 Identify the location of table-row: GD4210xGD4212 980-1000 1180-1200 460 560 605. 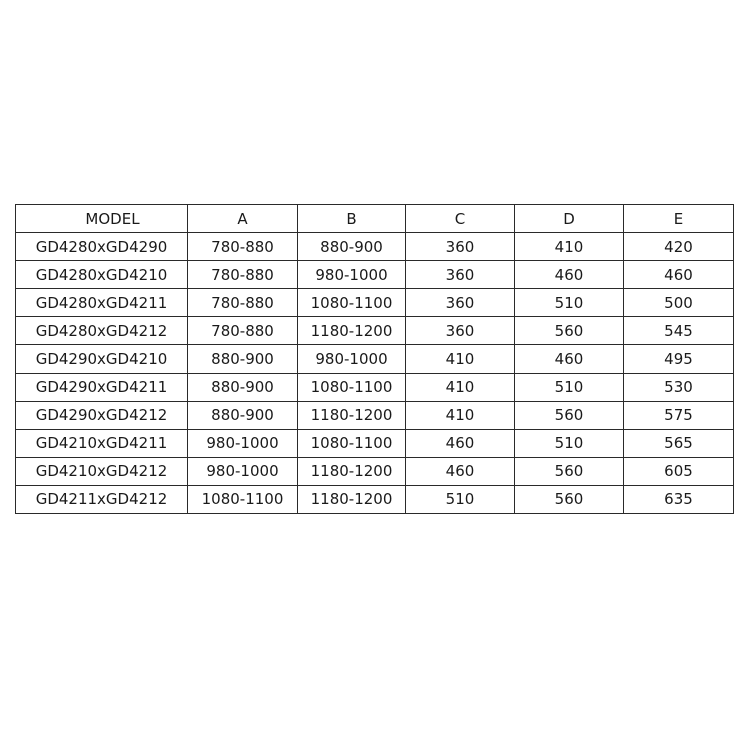
(374, 471).